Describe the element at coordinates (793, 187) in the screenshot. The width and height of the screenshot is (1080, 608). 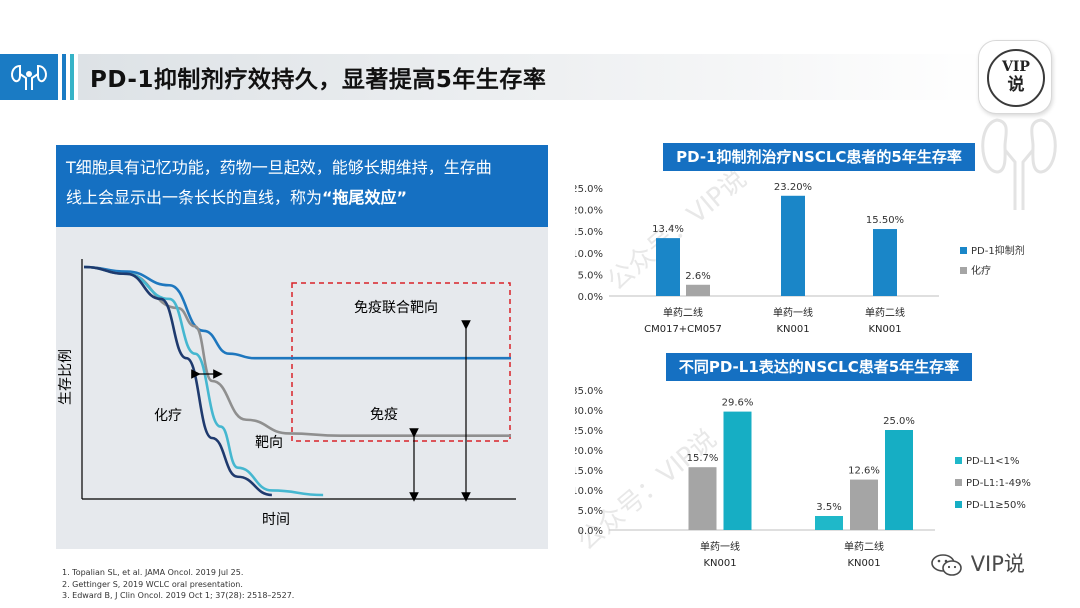
I see `bar-value-label: 23.20%` at that location.